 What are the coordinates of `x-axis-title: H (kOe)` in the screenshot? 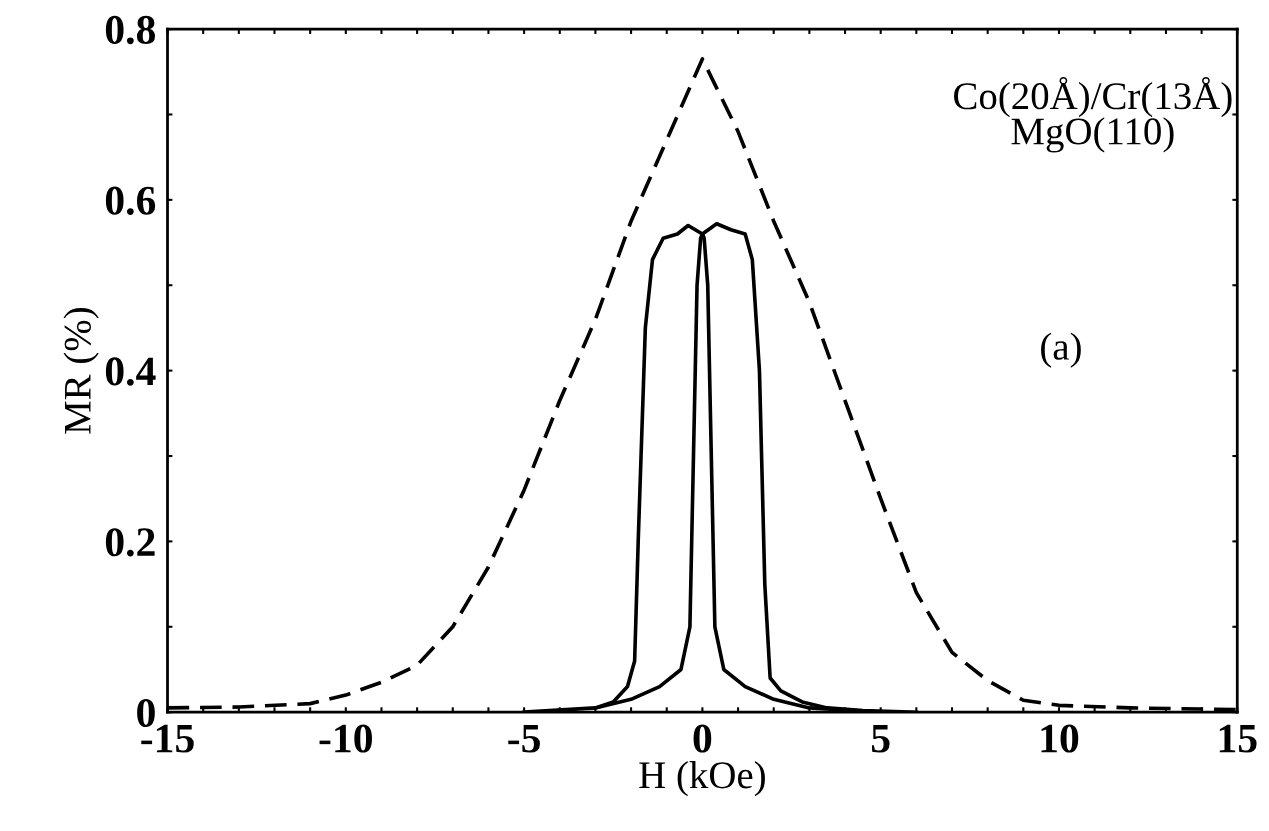 It's located at (702, 779).